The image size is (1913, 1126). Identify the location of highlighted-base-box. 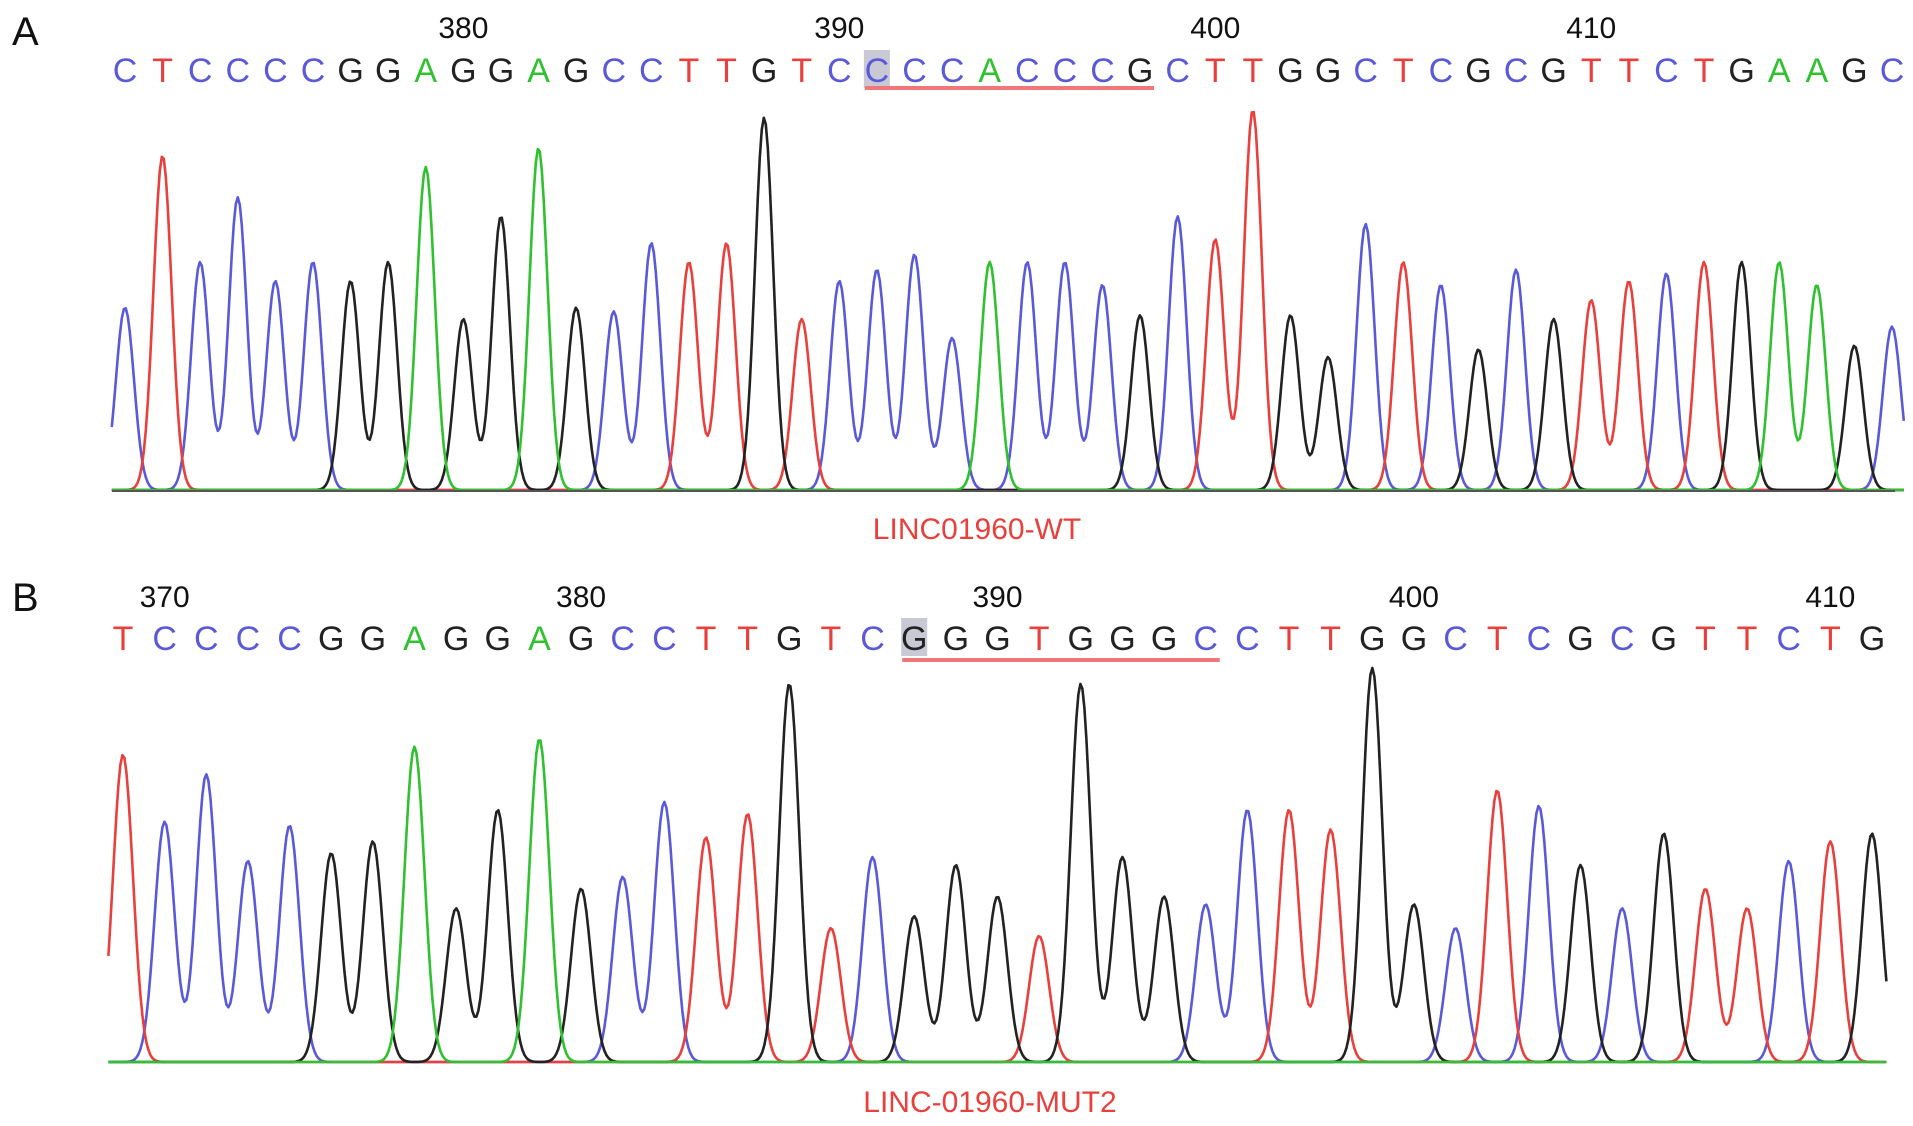
(876, 69).